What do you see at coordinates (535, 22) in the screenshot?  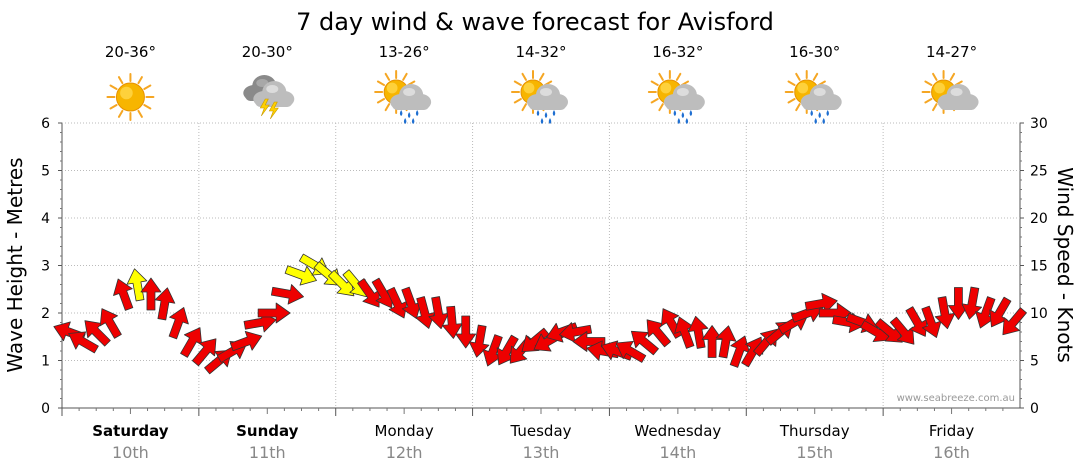 I see `chart-title: 7 day wind & wave forecast for Avisford` at bounding box center [535, 22].